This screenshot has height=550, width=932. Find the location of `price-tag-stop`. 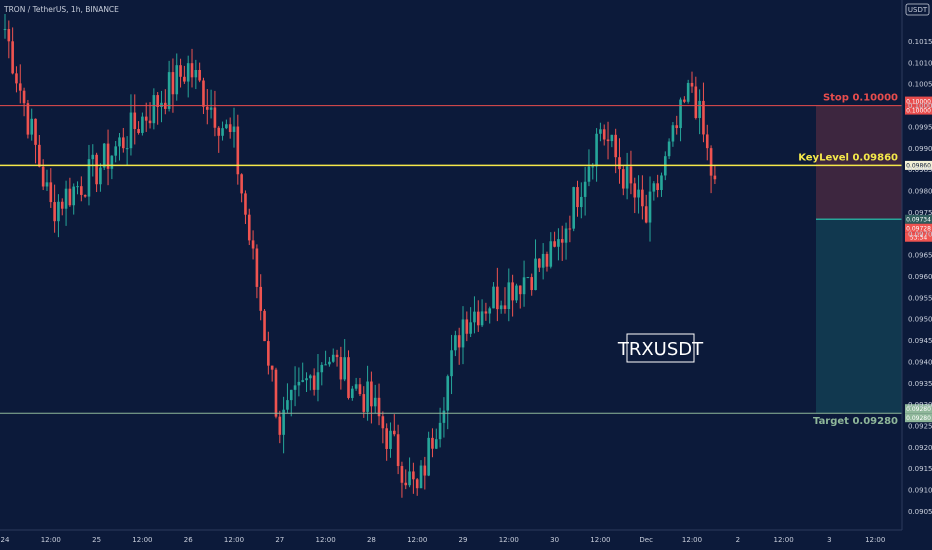

price-tag-stop is located at coordinates (918, 101).